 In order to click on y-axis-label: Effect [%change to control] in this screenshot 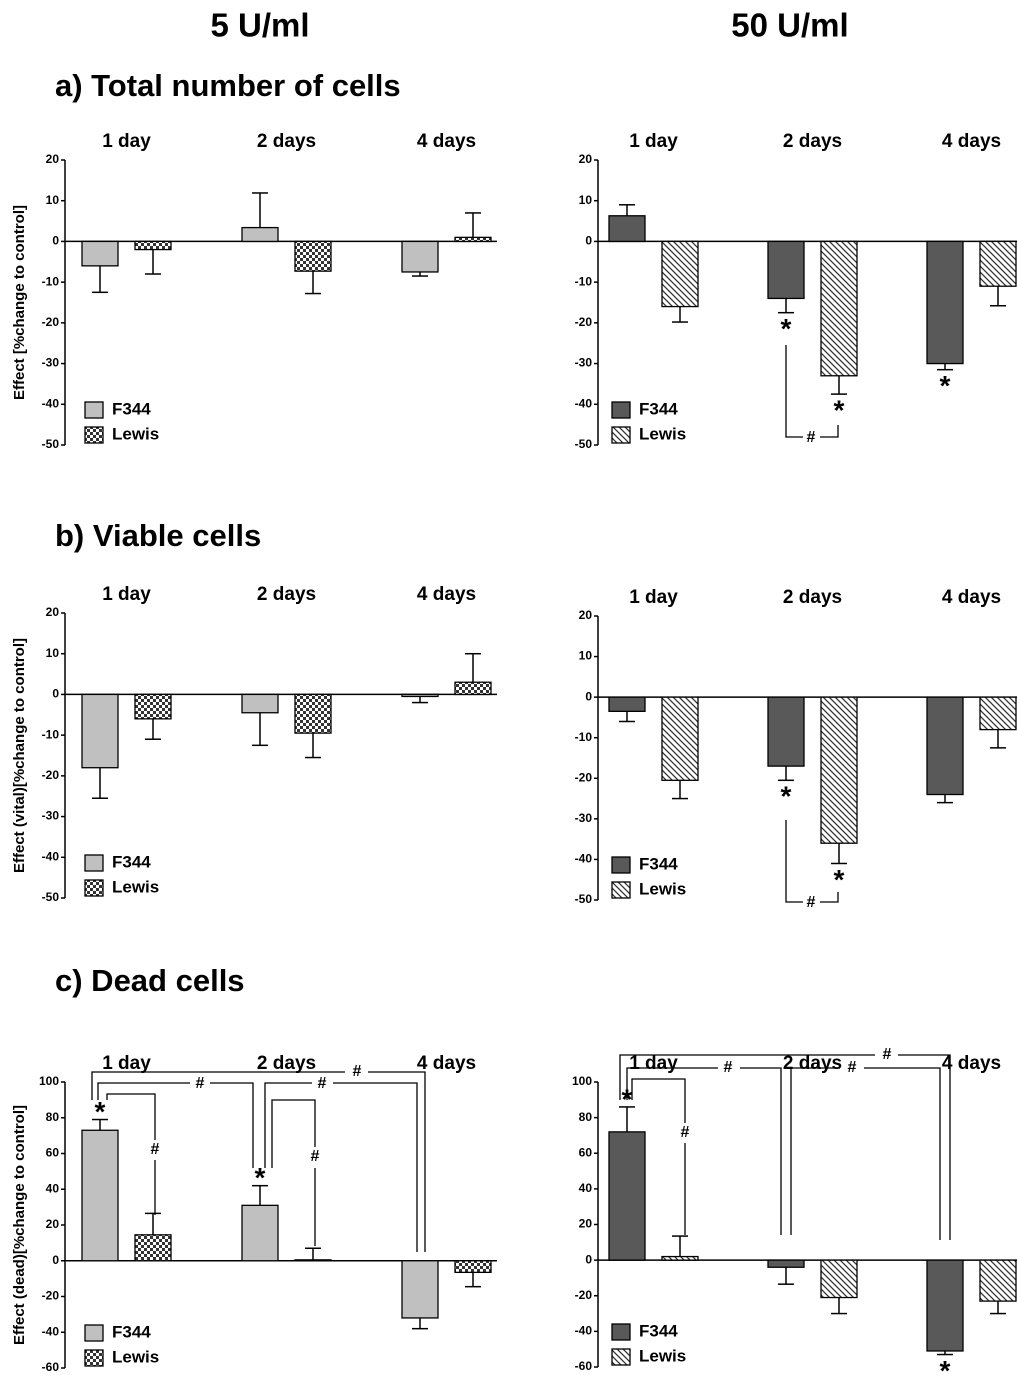, I will do `click(19, 302)`.